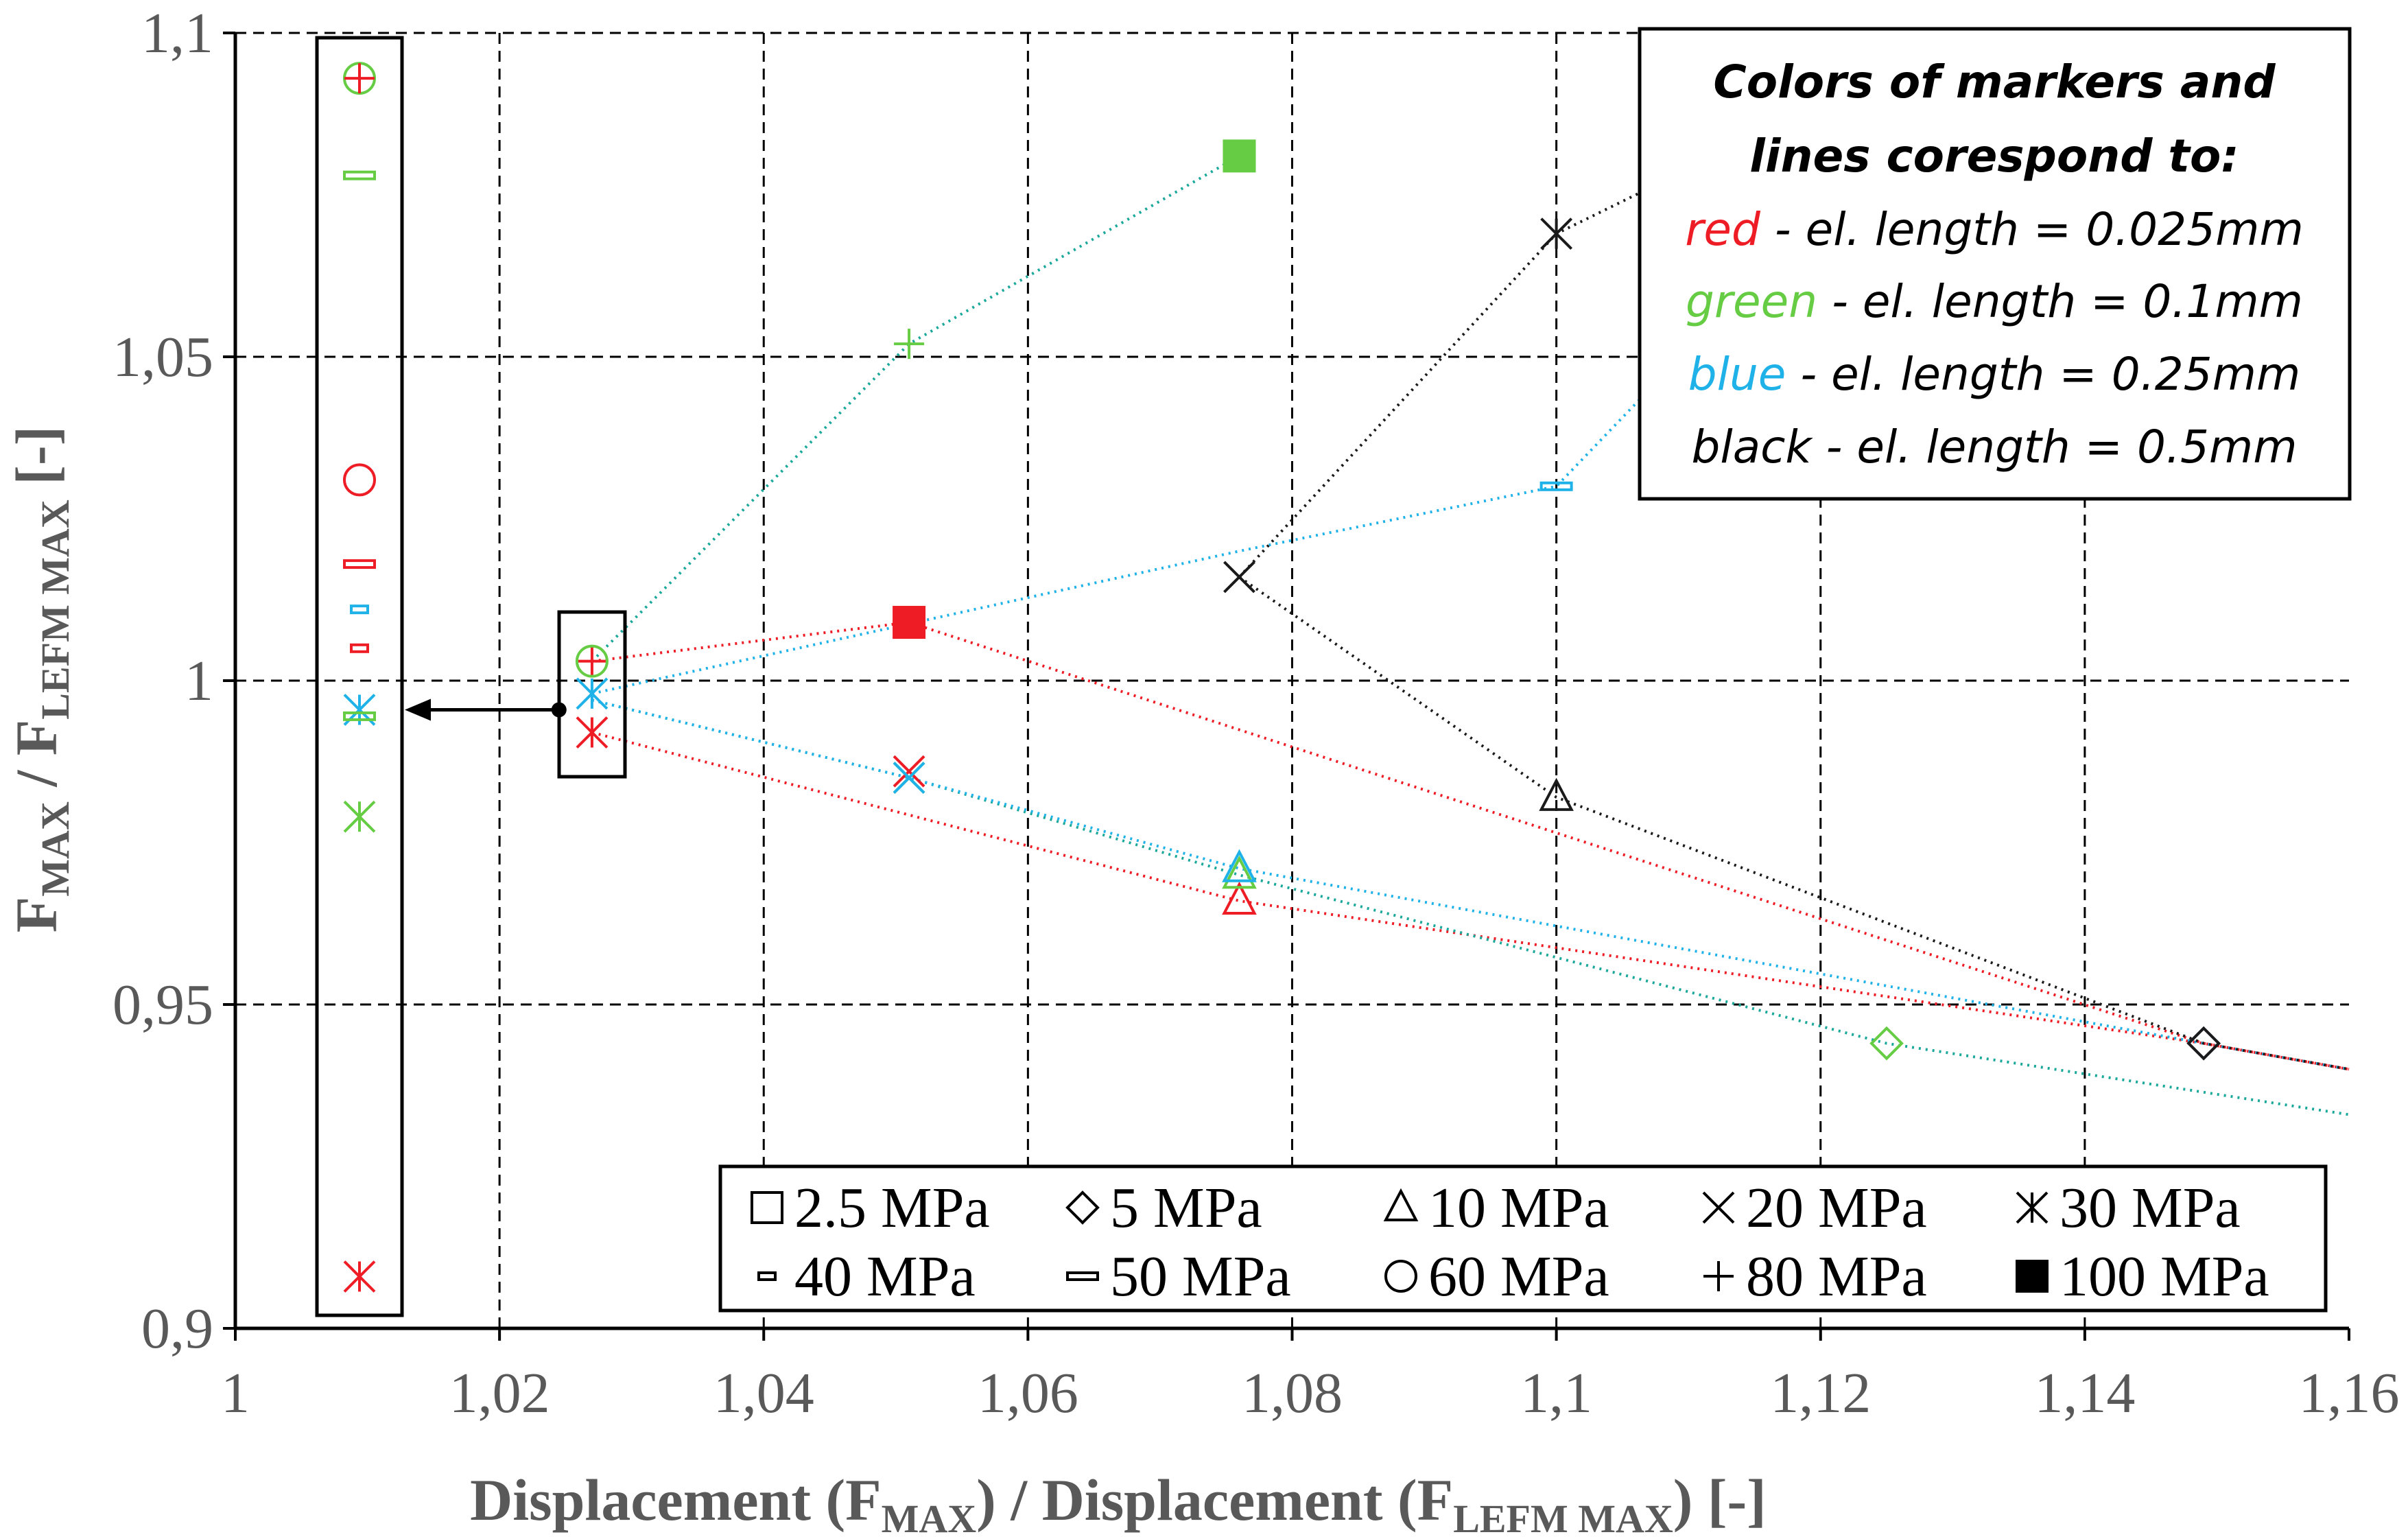 This screenshot has width=2408, height=1539. Describe the element at coordinates (2350, 1393) in the screenshot. I see `x-tick-label: 1,16` at that location.